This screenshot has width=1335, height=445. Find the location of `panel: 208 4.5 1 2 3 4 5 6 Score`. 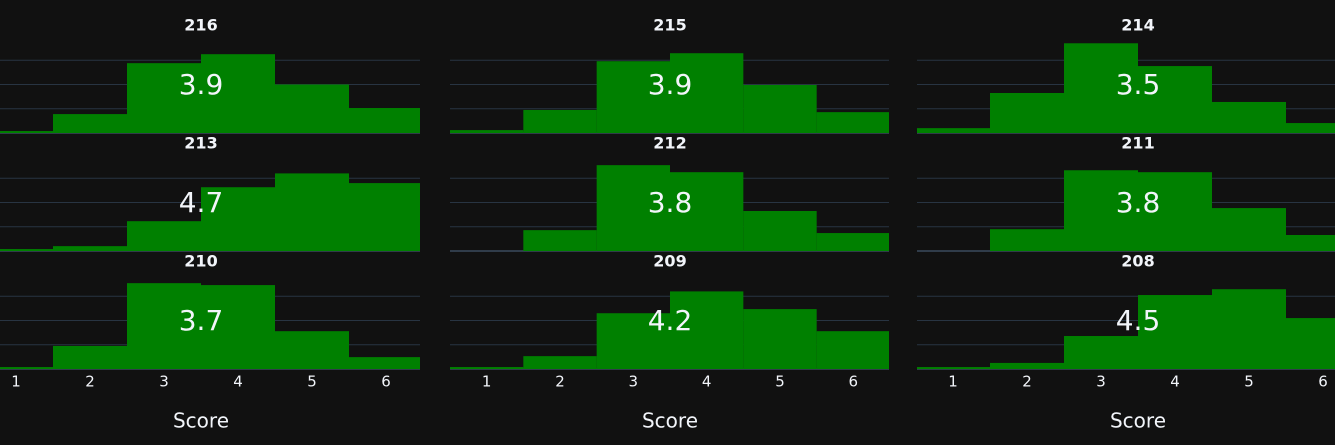

panel: 208 4.5 1 2 3 4 5 6 Score is located at coordinates (1126, 342).